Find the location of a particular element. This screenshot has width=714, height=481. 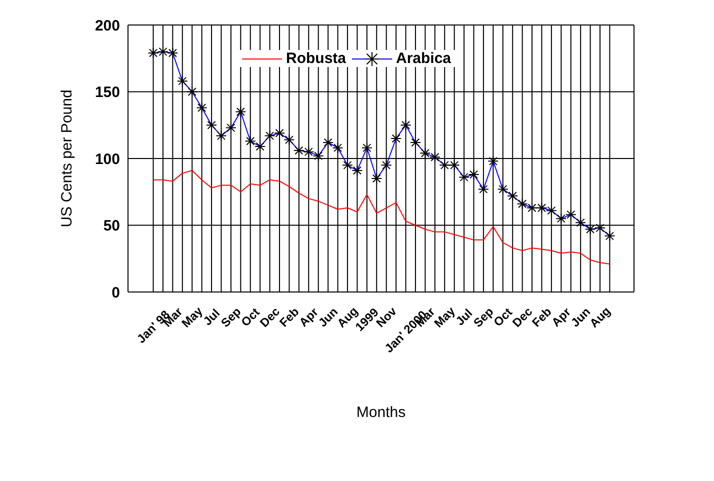

y-tick-label: 50 is located at coordinates (111, 226).